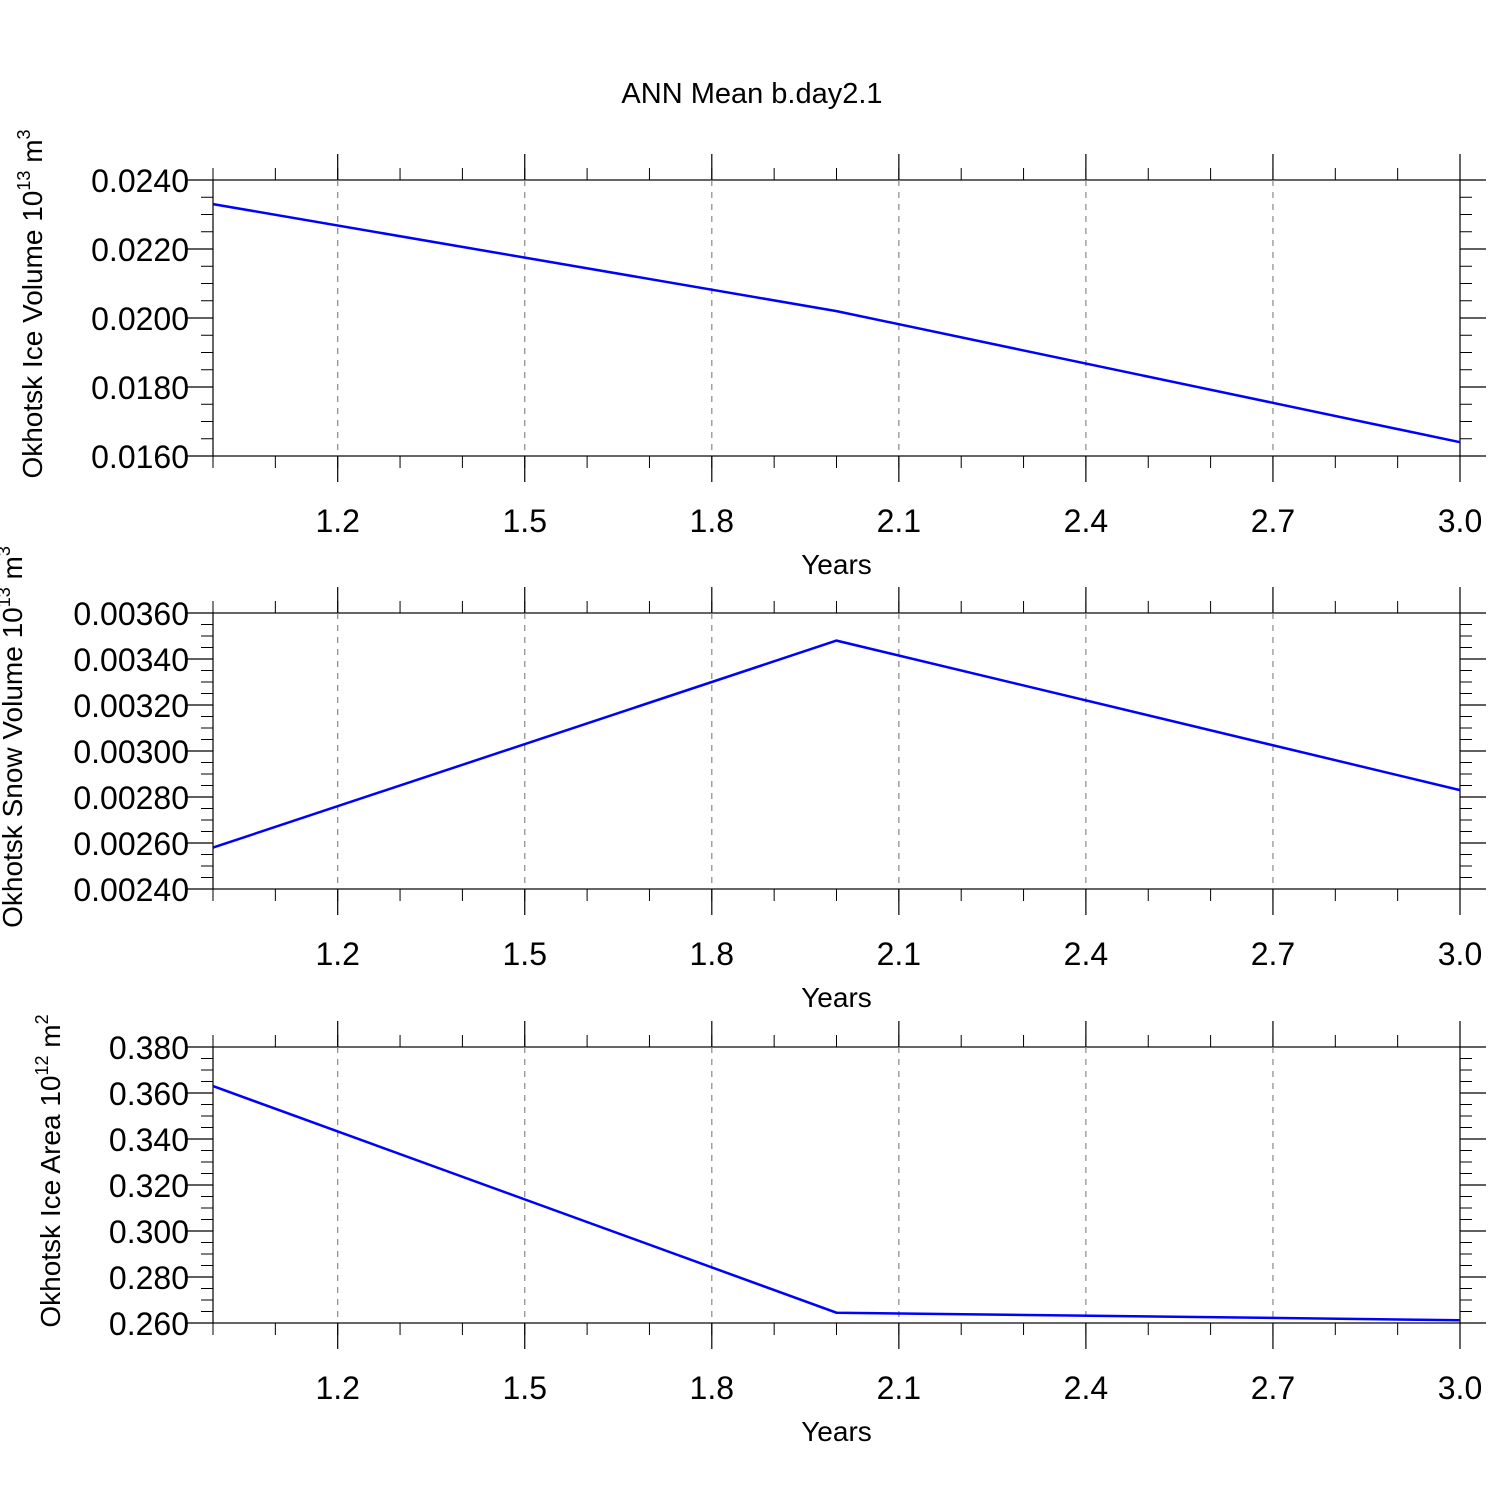 The width and height of the screenshot is (1500, 1500). Describe the element at coordinates (131, 890) in the screenshot. I see `y-tick-label: 0.00240` at that location.